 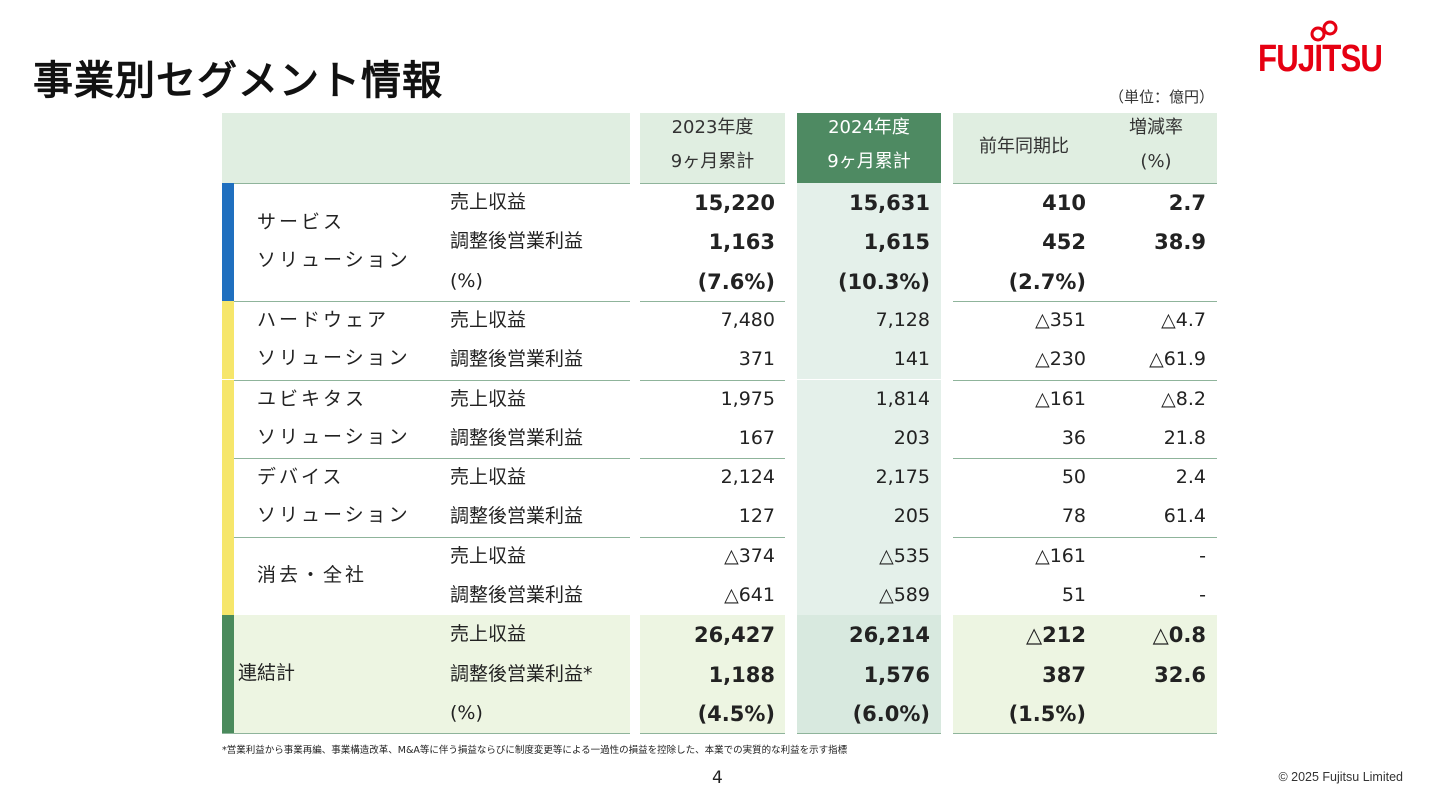 What do you see at coordinates (911, 359) in the screenshot?
I see `value-cell: 141` at bounding box center [911, 359].